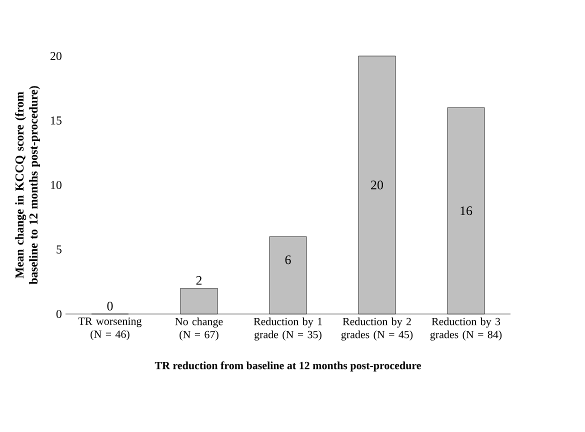 This screenshot has width=585, height=432. What do you see at coordinates (56, 185) in the screenshot?
I see `y-tick-label: 10` at bounding box center [56, 185].